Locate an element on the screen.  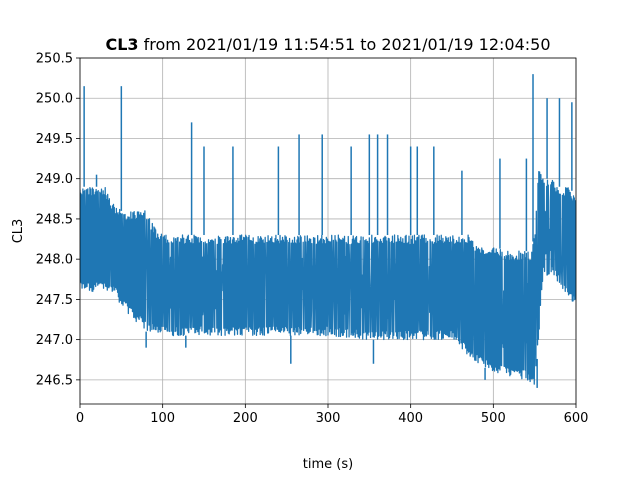
y-tick-label: 246.5 is located at coordinates (54, 380).